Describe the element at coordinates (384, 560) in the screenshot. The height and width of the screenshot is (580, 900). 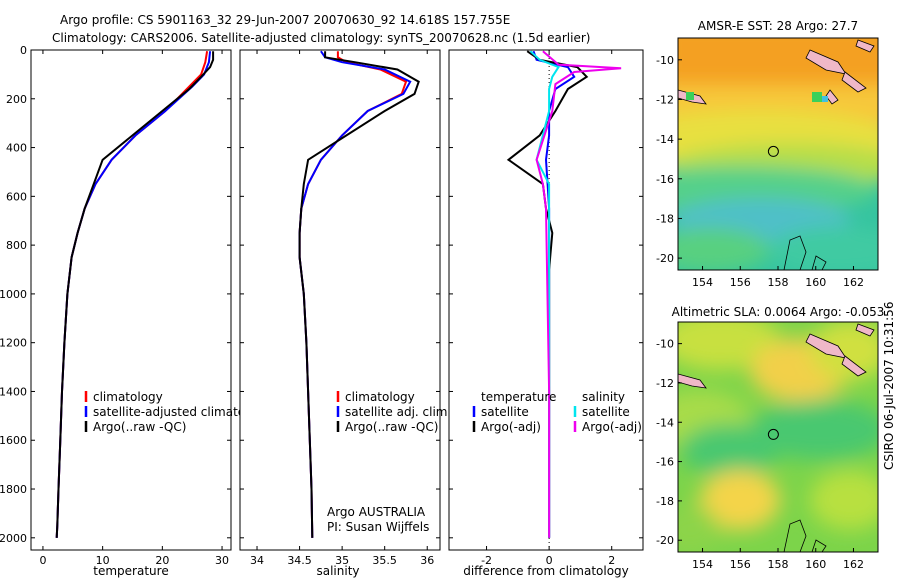
I see `x-tick-label: 35.5` at that location.